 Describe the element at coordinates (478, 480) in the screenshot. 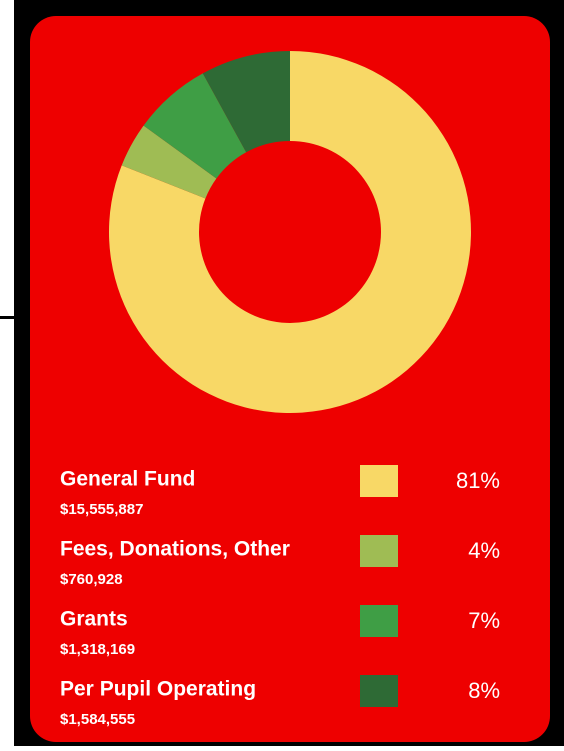

I see `percent-label: 81%` at that location.